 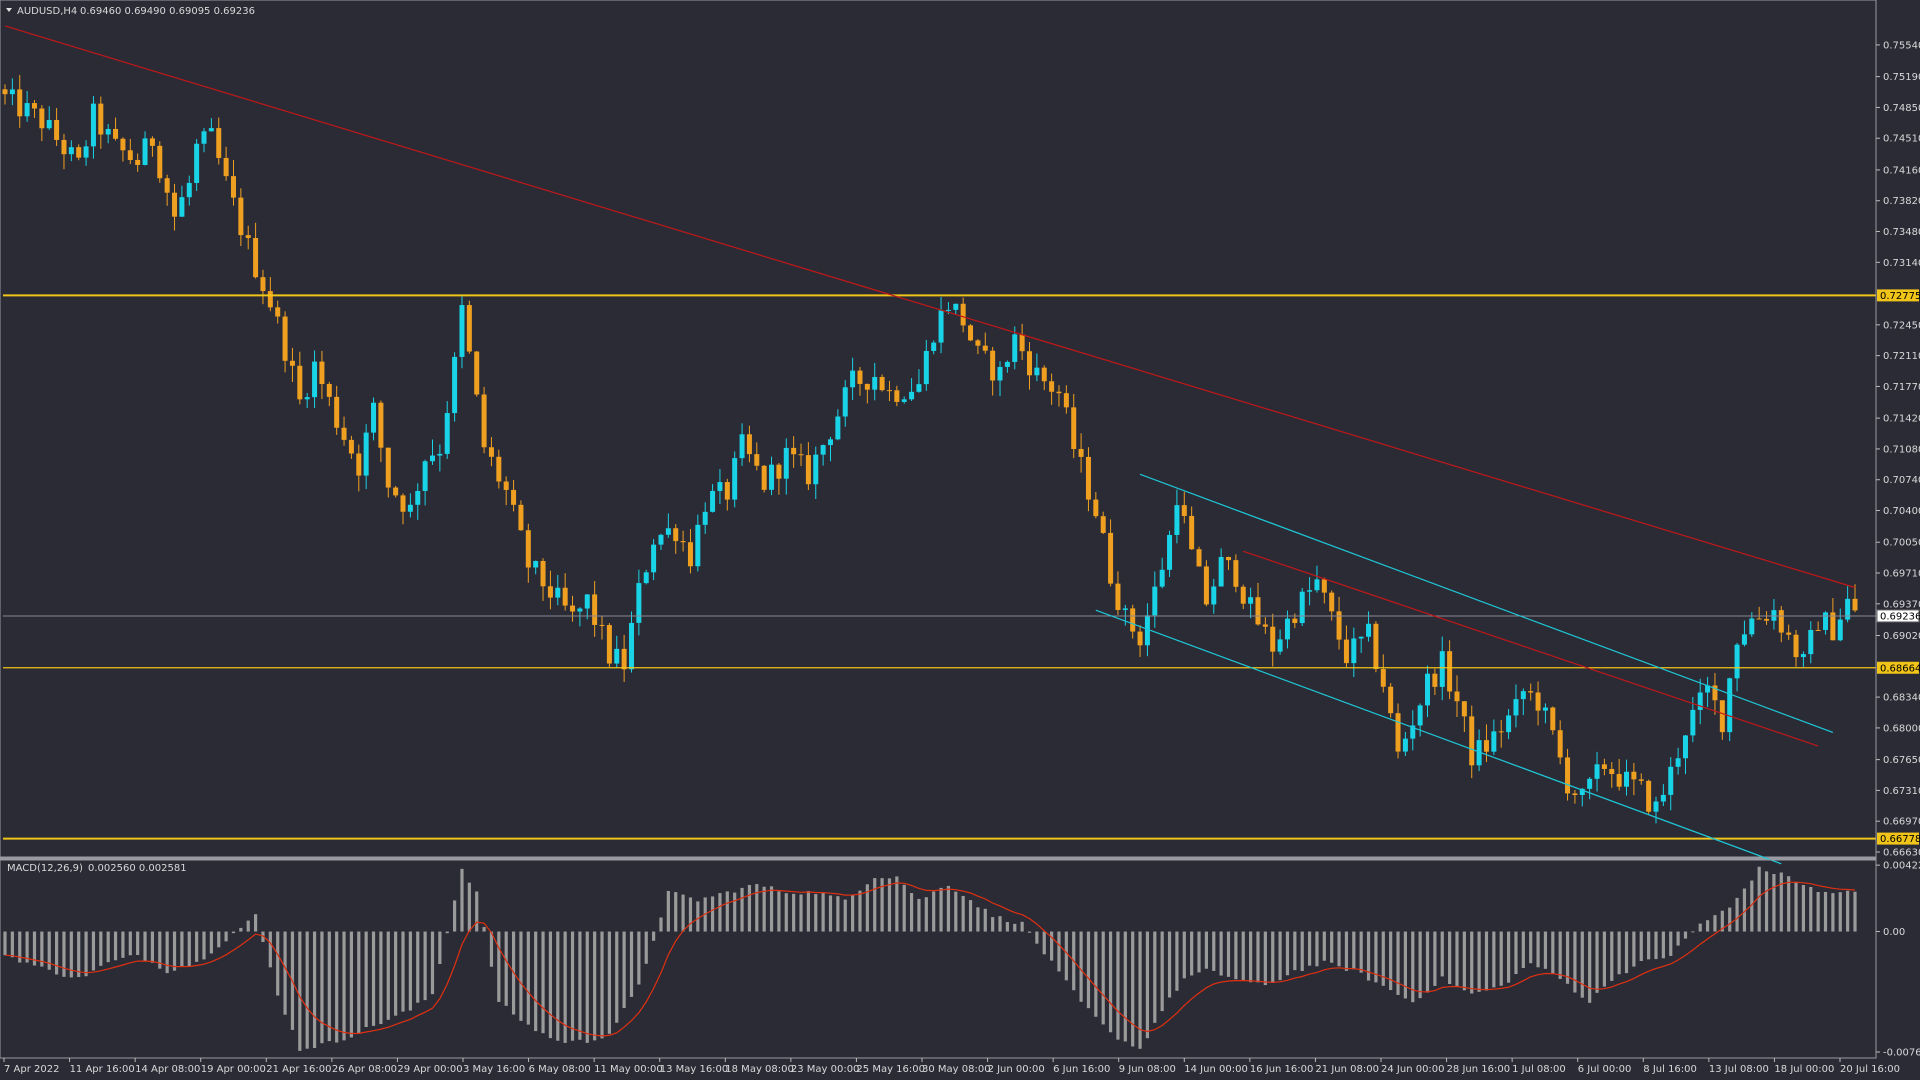 I want to click on time-tick-label: 11 May 00:00, so click(x=628, y=1069).